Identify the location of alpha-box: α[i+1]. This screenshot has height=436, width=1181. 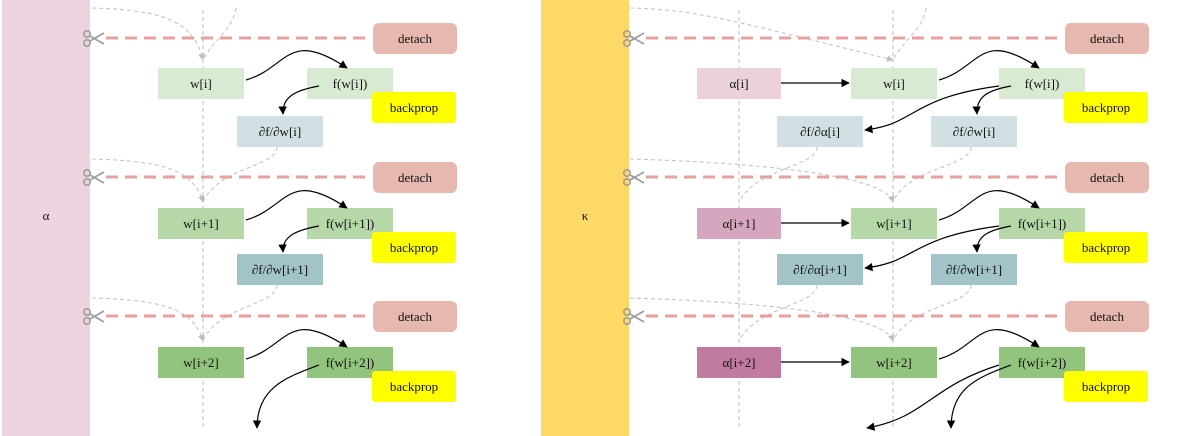
(739, 223).